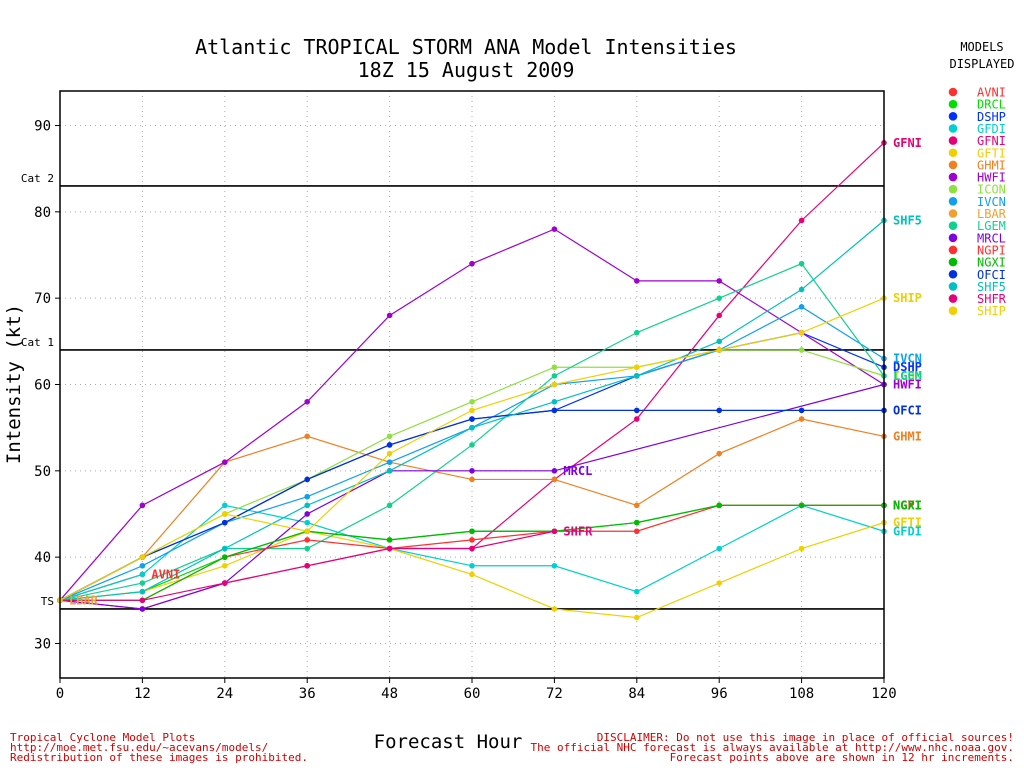 This screenshot has height=768, width=1024. What do you see at coordinates (883, 694) in the screenshot?
I see `x-tick-label: 120` at bounding box center [883, 694].